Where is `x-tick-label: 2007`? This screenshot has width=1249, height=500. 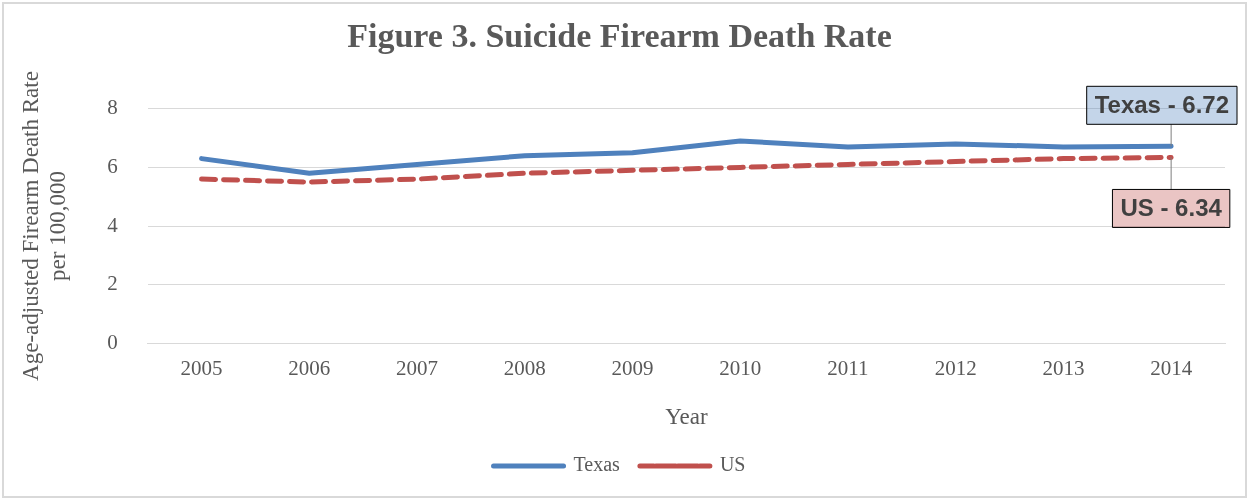
x-tick-label: 2007 is located at coordinates (417, 368).